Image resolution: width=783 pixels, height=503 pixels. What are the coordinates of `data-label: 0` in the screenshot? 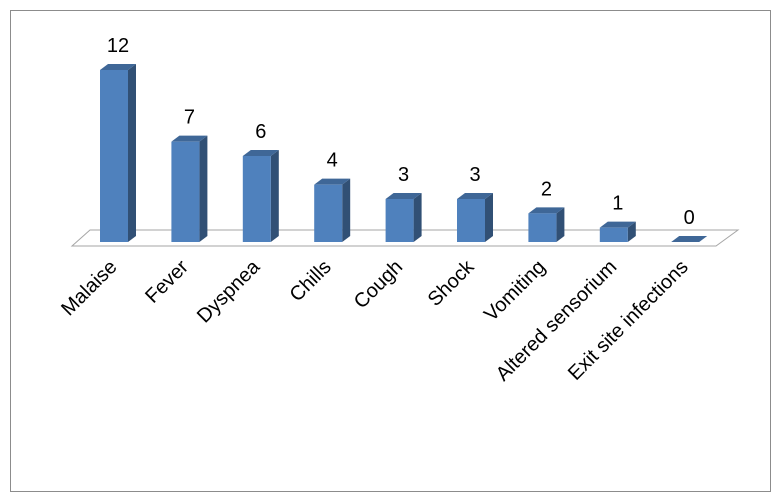 It's located at (689, 218).